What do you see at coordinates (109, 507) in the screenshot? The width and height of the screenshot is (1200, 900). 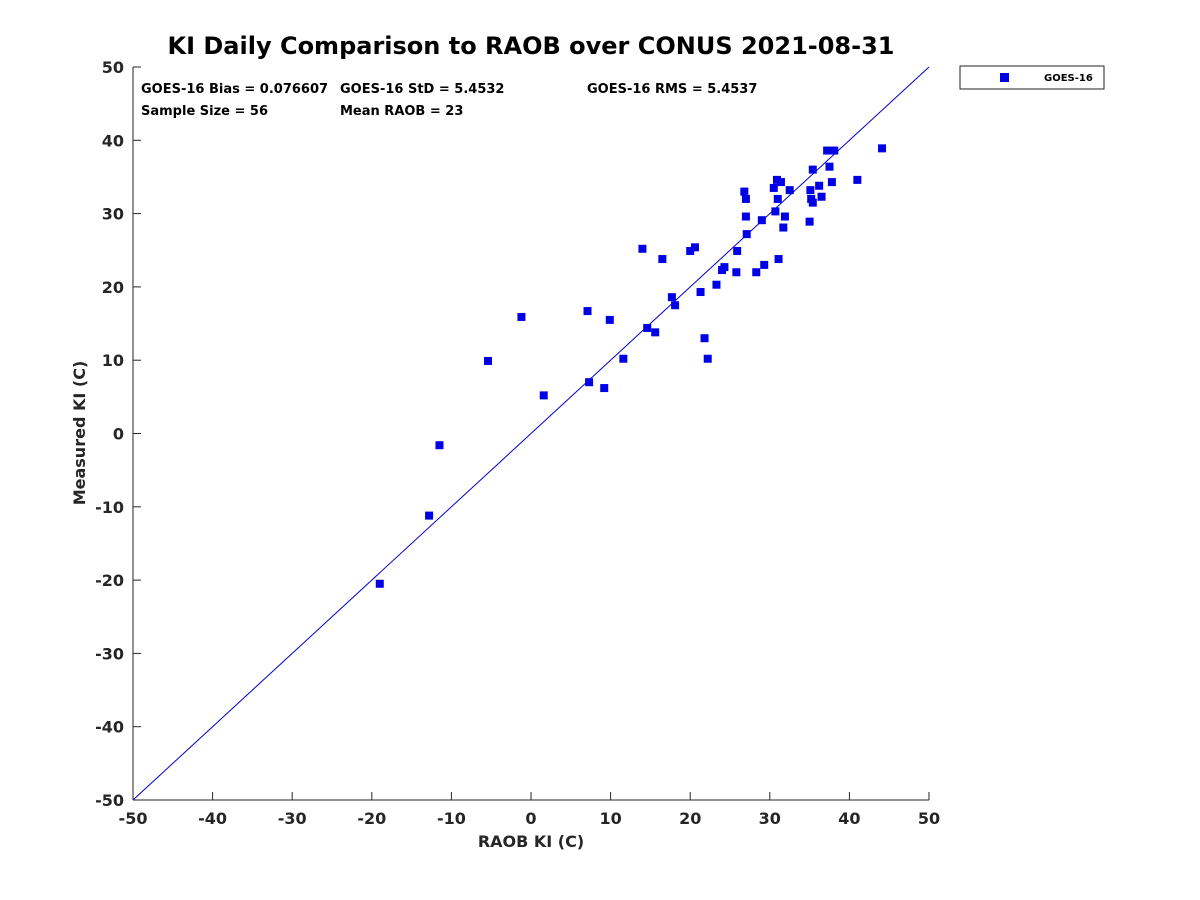 I see `y-tick-label: -10` at bounding box center [109, 507].